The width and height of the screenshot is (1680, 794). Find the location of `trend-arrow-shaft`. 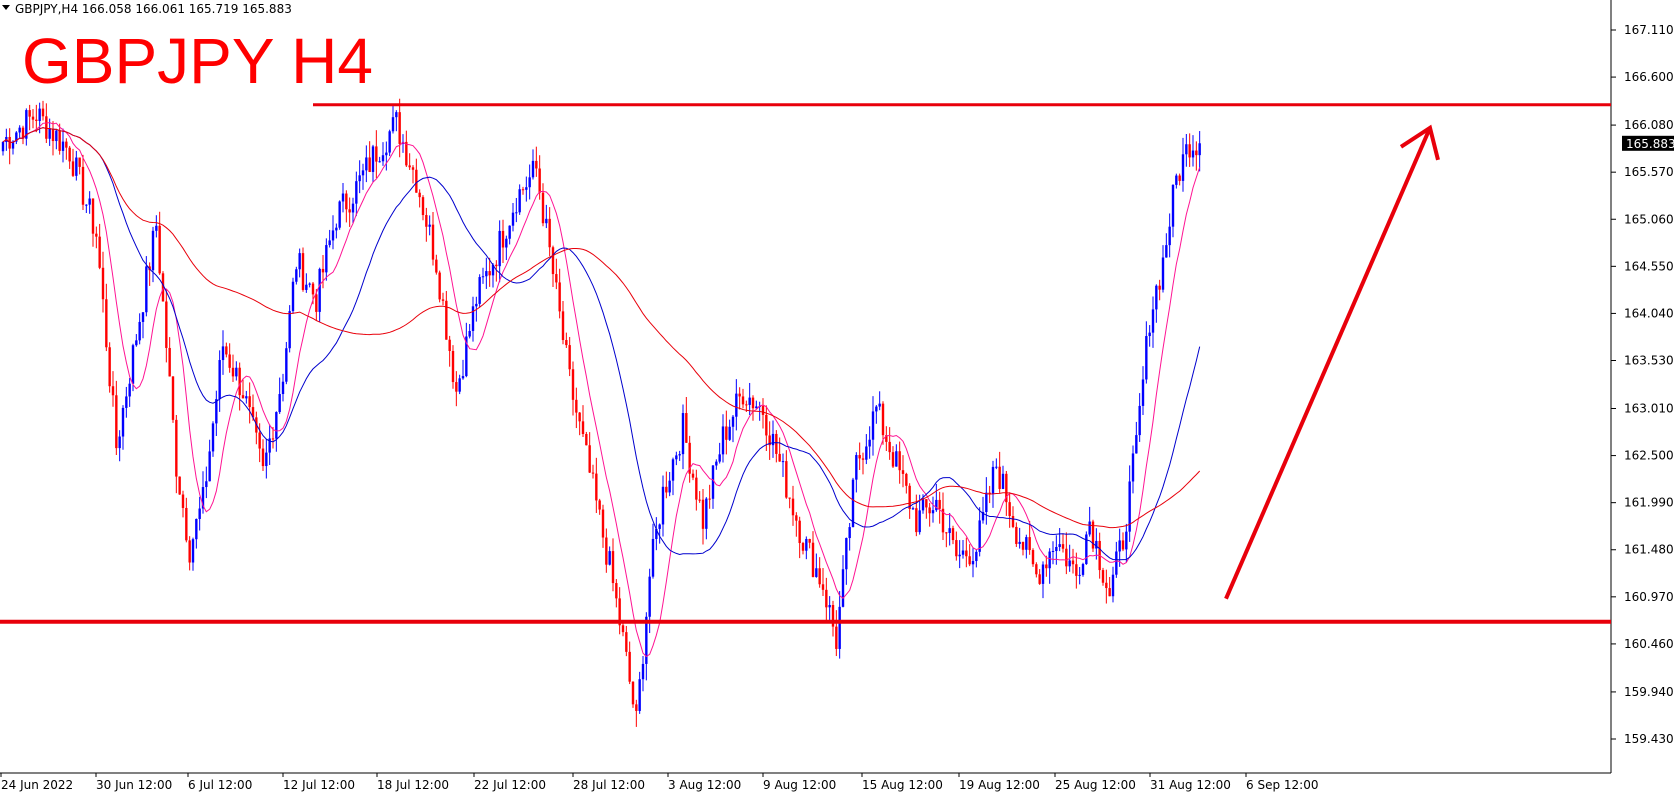

trend-arrow-shaft is located at coordinates (1328, 363).